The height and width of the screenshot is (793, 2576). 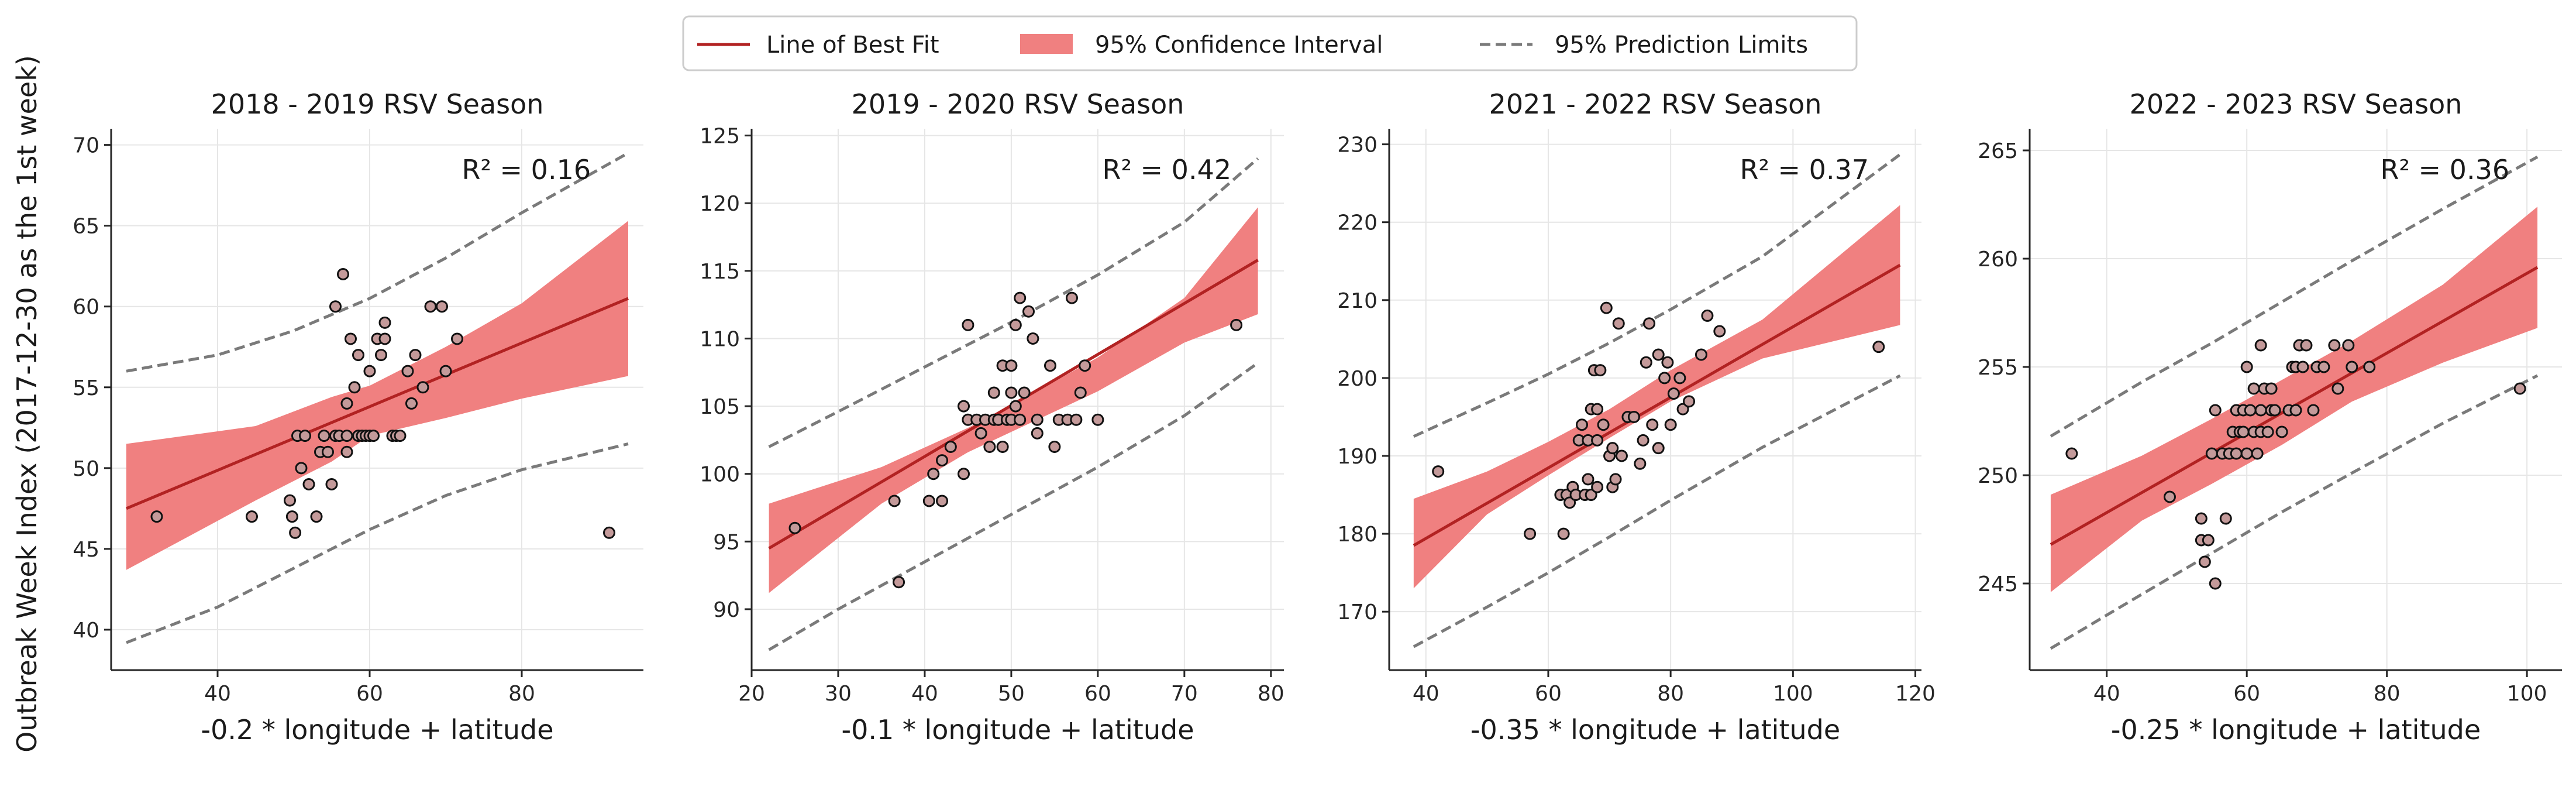 I want to click on legend-pi-label: 95% Prediction Limits, so click(x=1681, y=45).